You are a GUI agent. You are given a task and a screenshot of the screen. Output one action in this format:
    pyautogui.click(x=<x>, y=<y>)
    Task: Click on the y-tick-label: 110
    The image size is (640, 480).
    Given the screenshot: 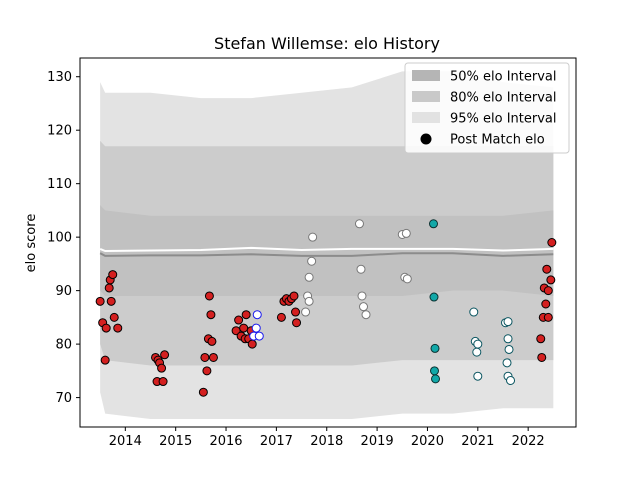 What is the action you would take?
    pyautogui.click(x=59, y=184)
    